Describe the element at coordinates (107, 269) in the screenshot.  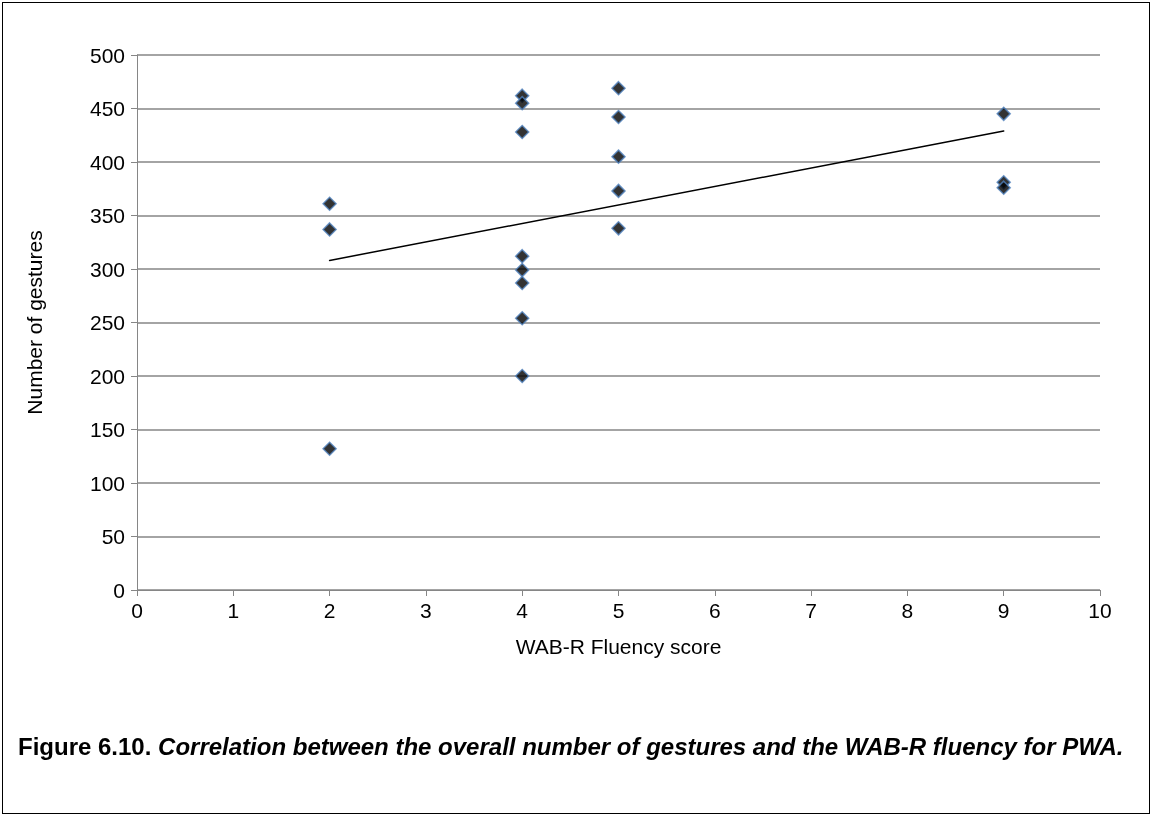
I see `y-tick-label: 300` at that location.